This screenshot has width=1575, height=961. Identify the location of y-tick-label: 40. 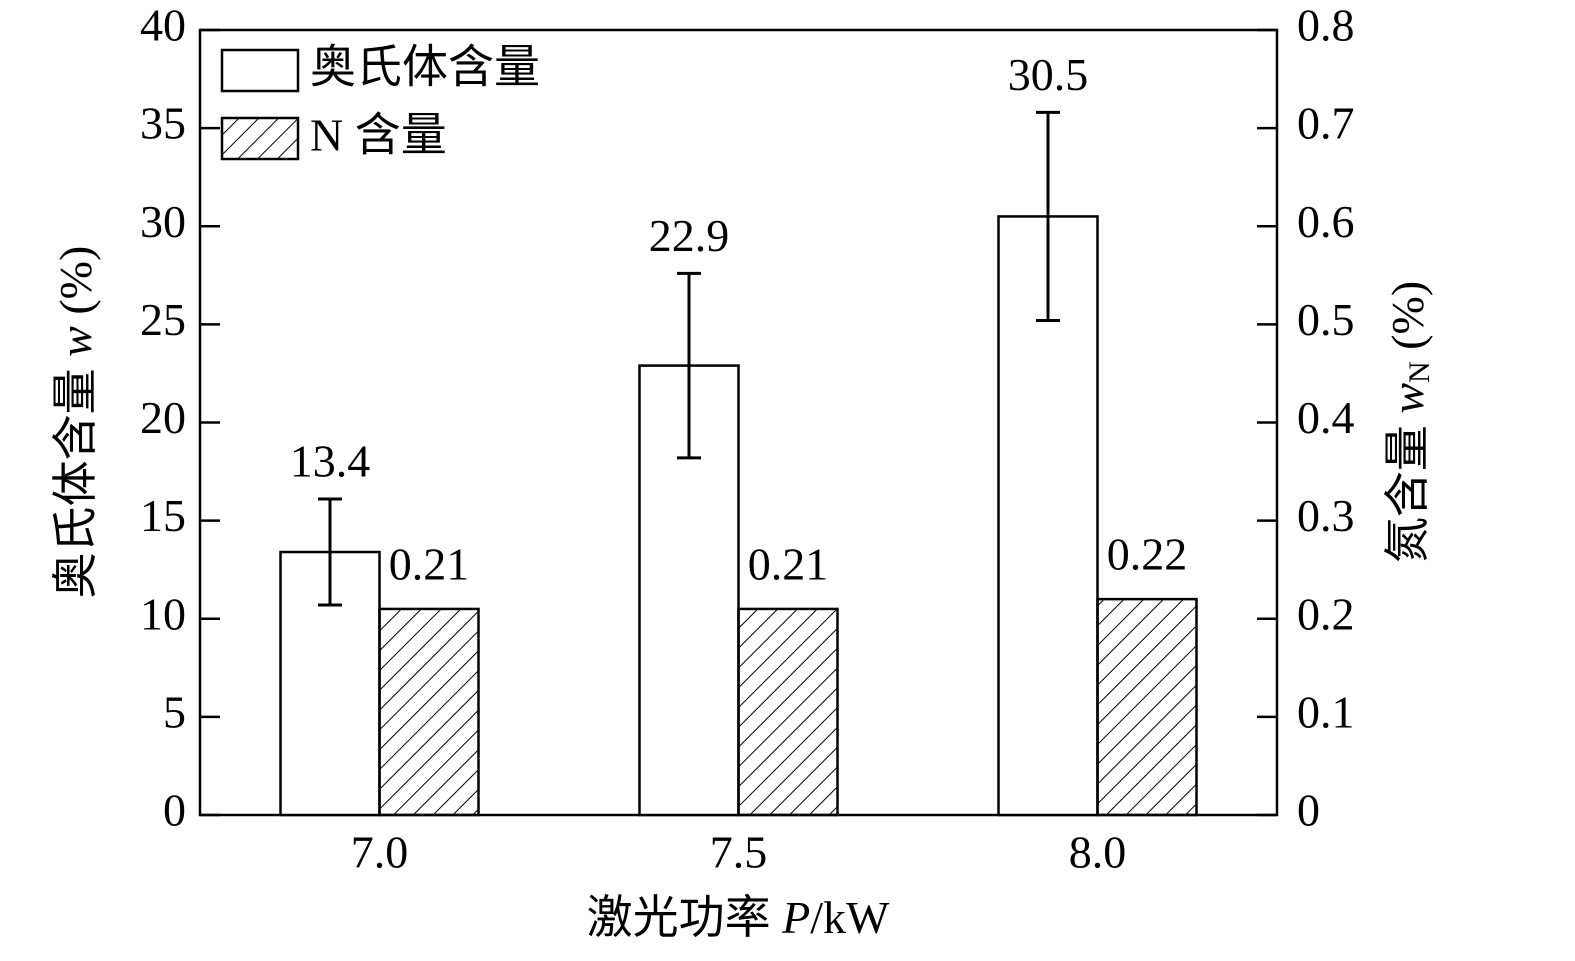
(163, 25).